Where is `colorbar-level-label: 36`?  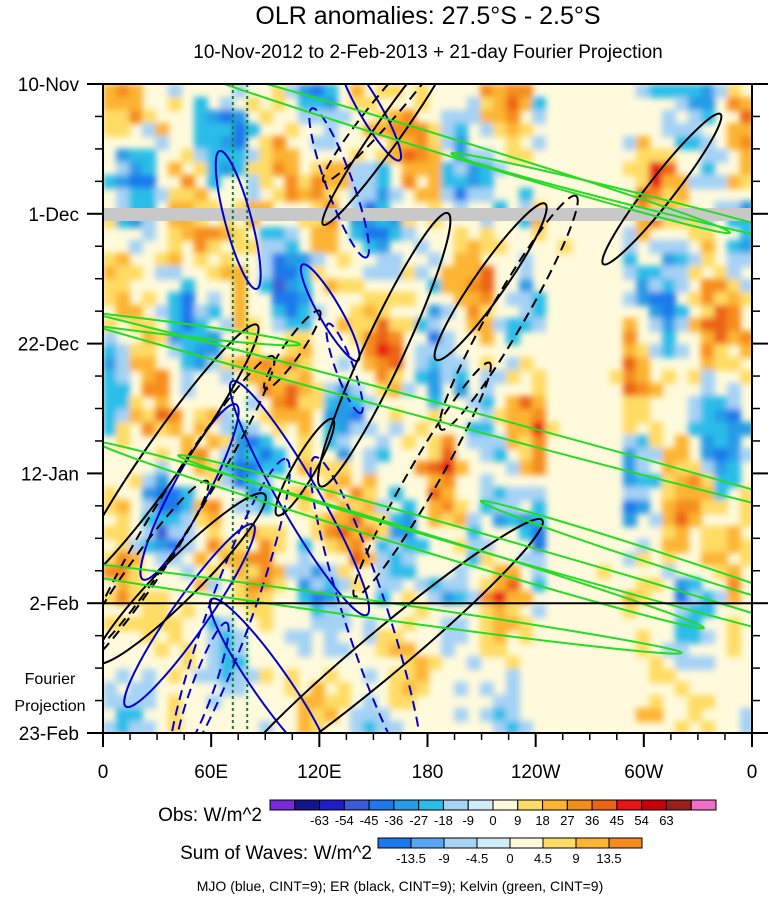
colorbar-level-label: 36 is located at coordinates (592, 820).